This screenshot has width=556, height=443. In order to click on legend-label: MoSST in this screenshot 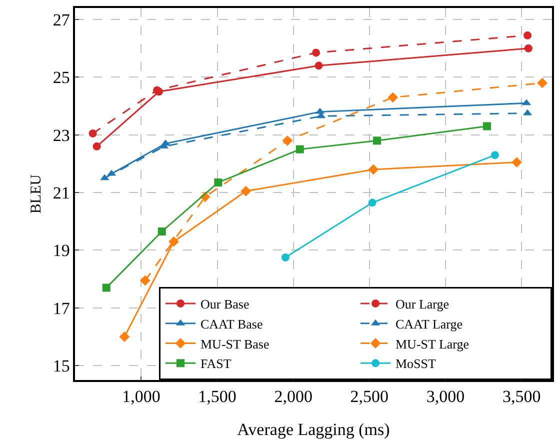, I will do `click(416, 364)`.